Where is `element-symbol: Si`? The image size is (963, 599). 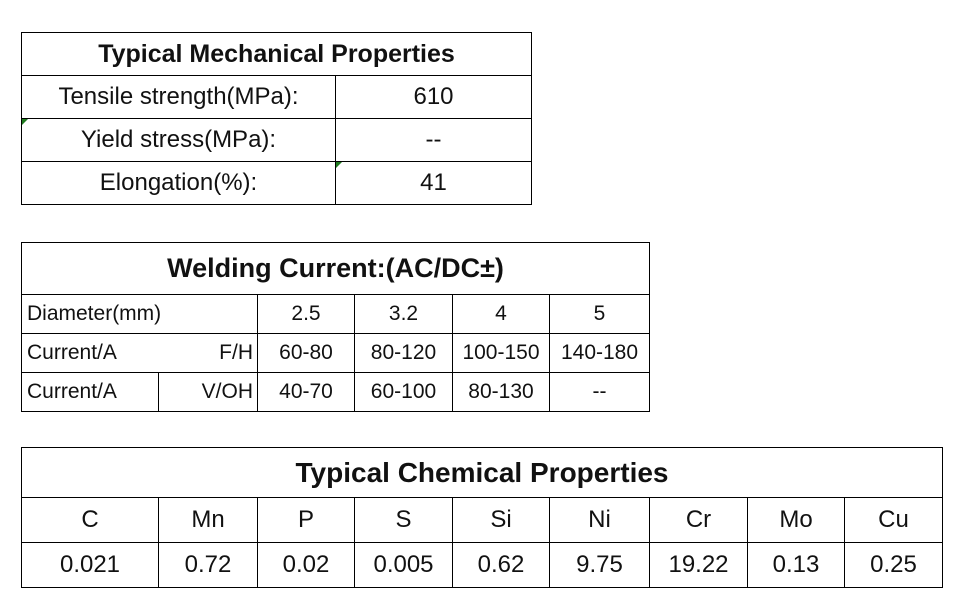 element-symbol: Si is located at coordinates (501, 520).